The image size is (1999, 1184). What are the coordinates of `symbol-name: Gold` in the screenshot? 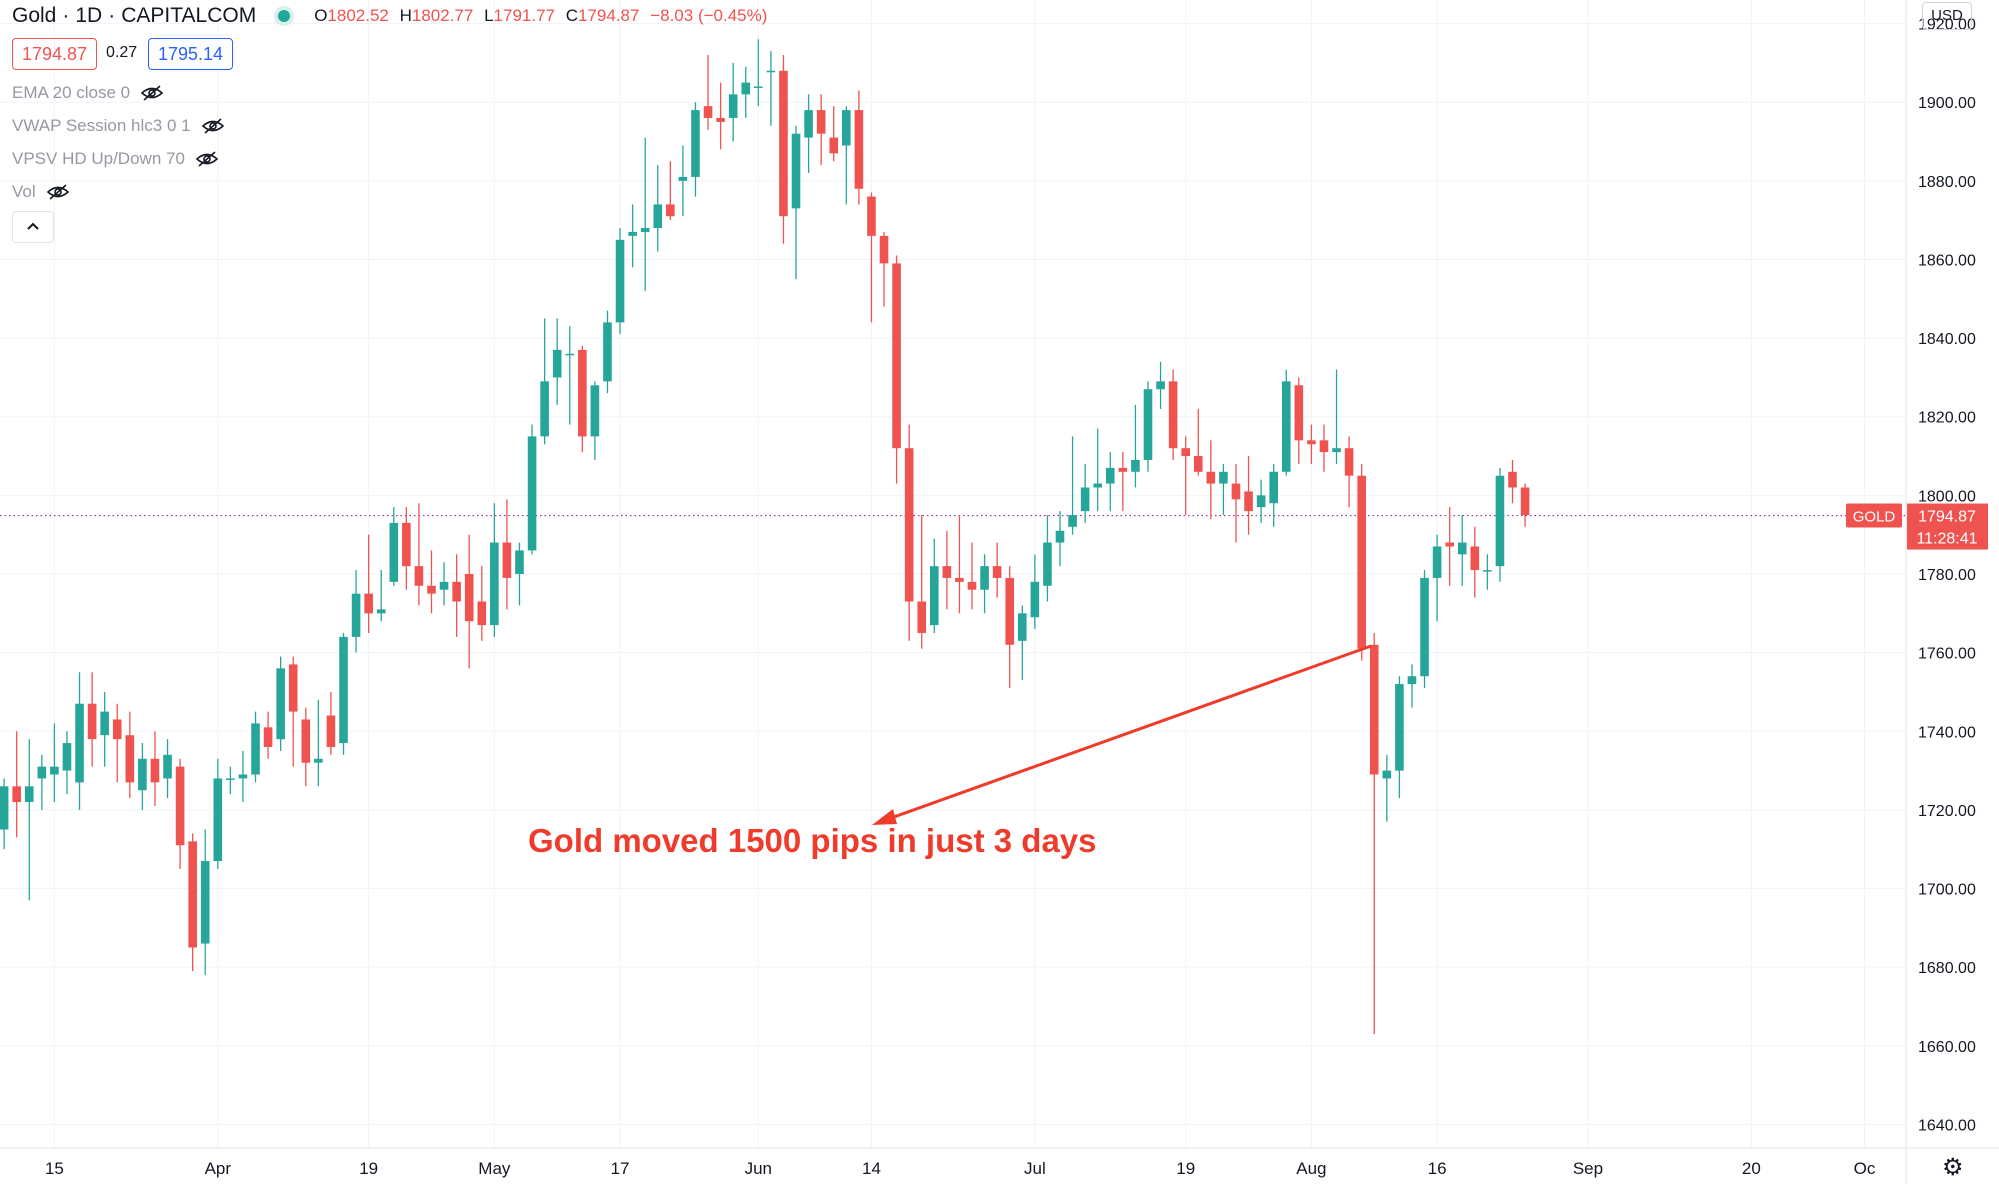 It's located at (34, 15).